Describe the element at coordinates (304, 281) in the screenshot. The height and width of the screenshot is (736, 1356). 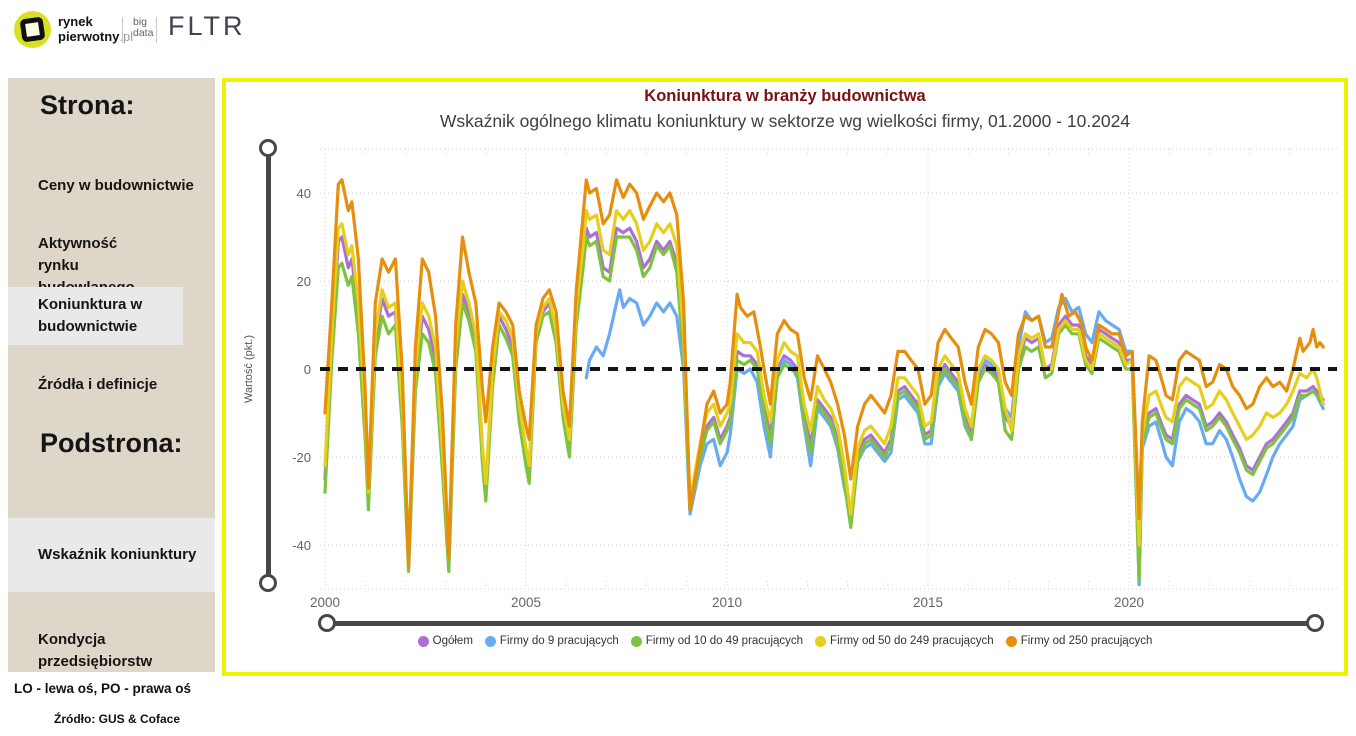
I see `svg-text: 20` at that location.